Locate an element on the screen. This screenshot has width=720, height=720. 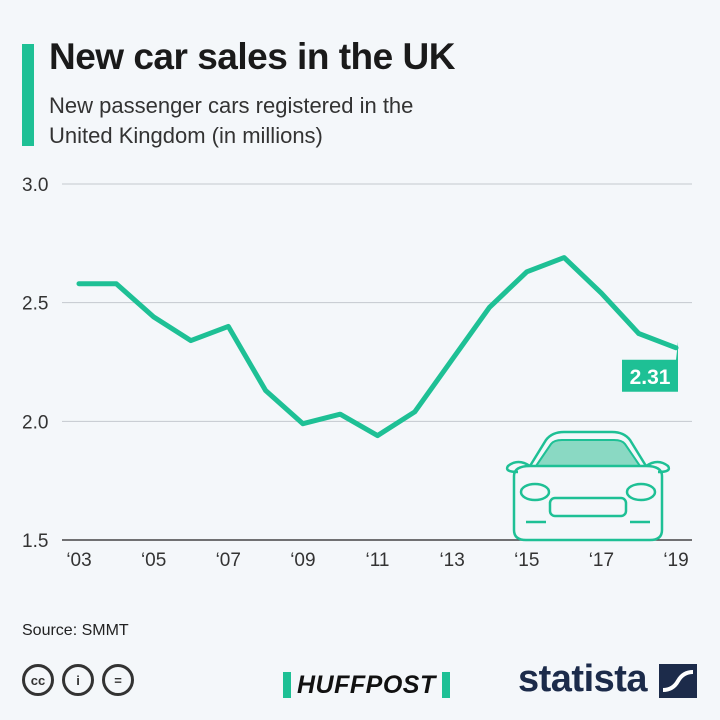
x-tick-label: ‘17 is located at coordinates (601, 560).